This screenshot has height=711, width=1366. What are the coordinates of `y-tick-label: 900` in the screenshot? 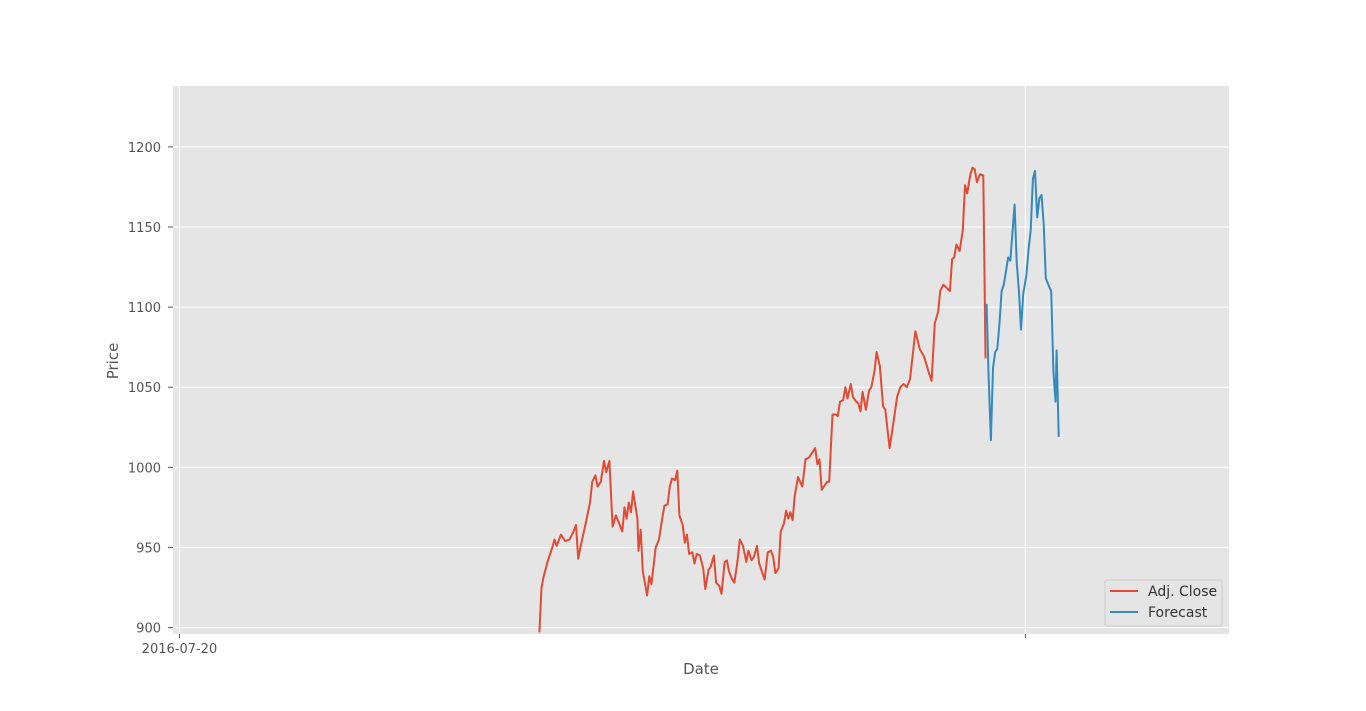 It's located at (148, 629).